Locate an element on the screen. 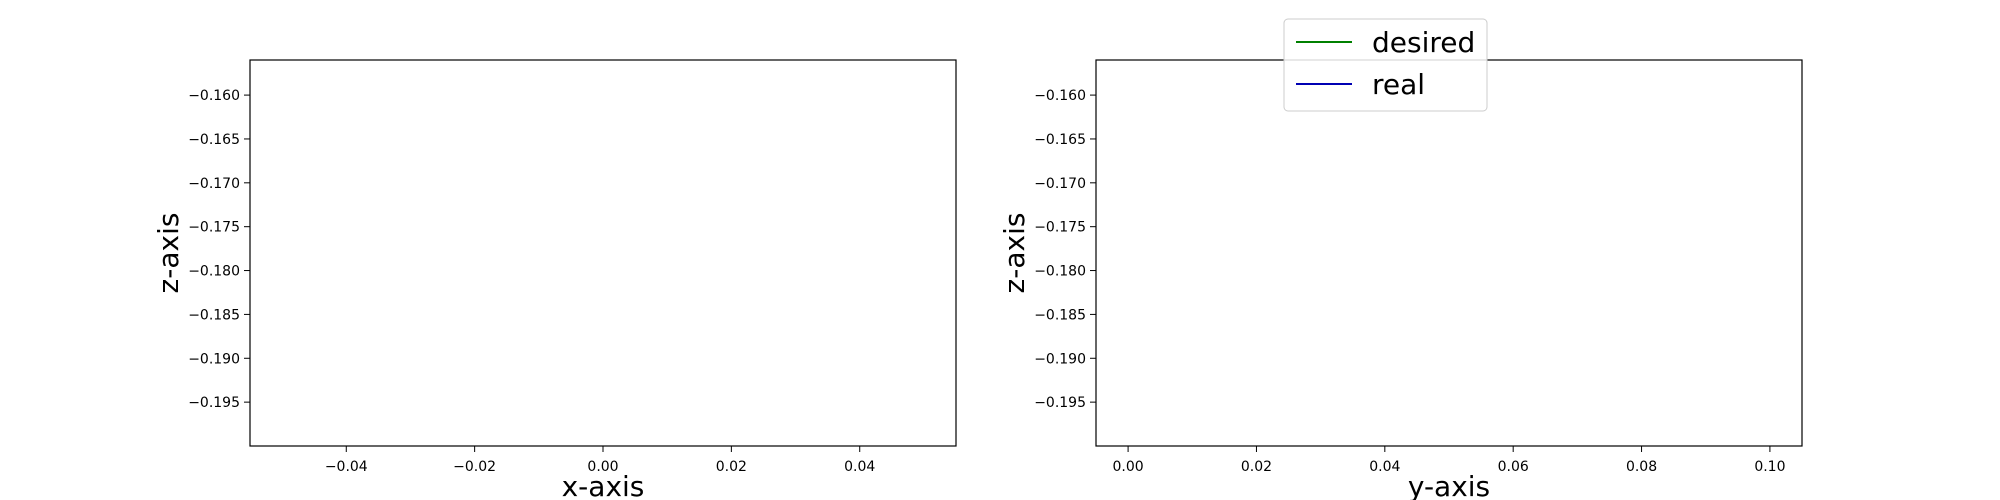 This screenshot has width=2000, height=500. x-tick-label-xz: −0.04 is located at coordinates (346, 467).